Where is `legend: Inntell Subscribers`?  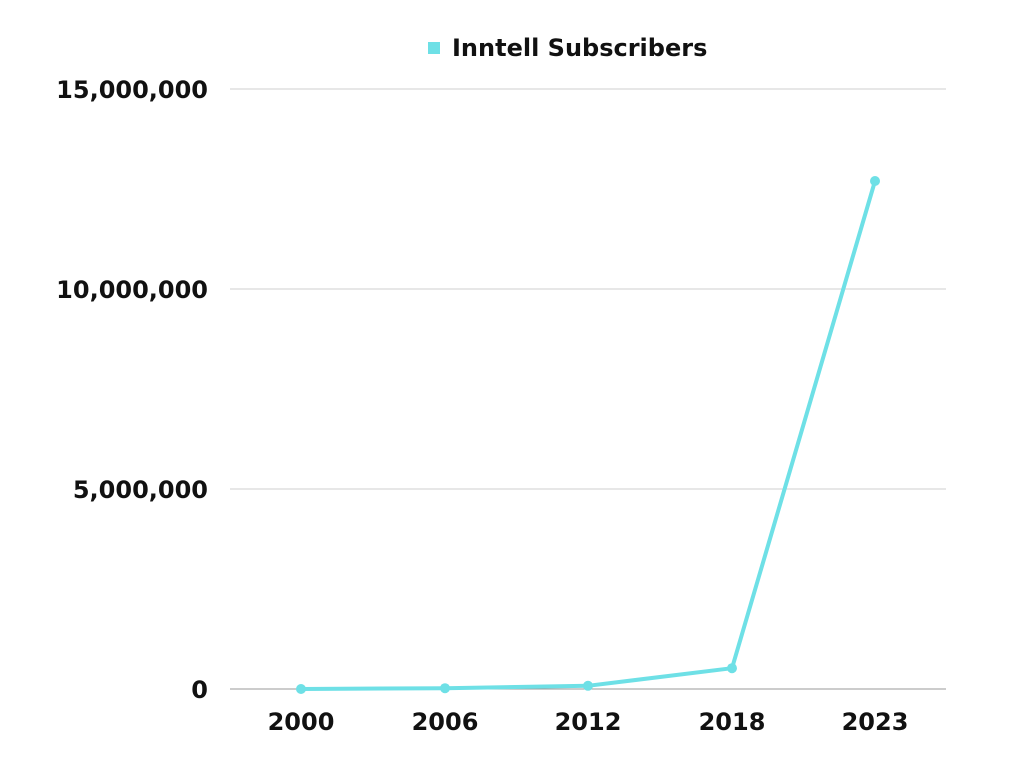
legend: Inntell Subscribers is located at coordinates (567, 48).